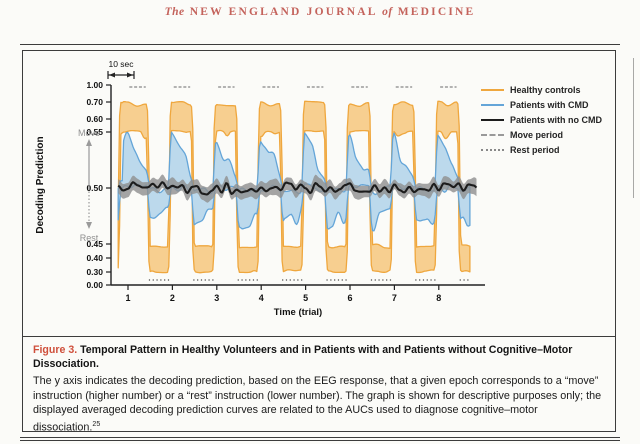  Describe the element at coordinates (94, 244) in the screenshot. I see `y-tick-label: 0.45` at that location.